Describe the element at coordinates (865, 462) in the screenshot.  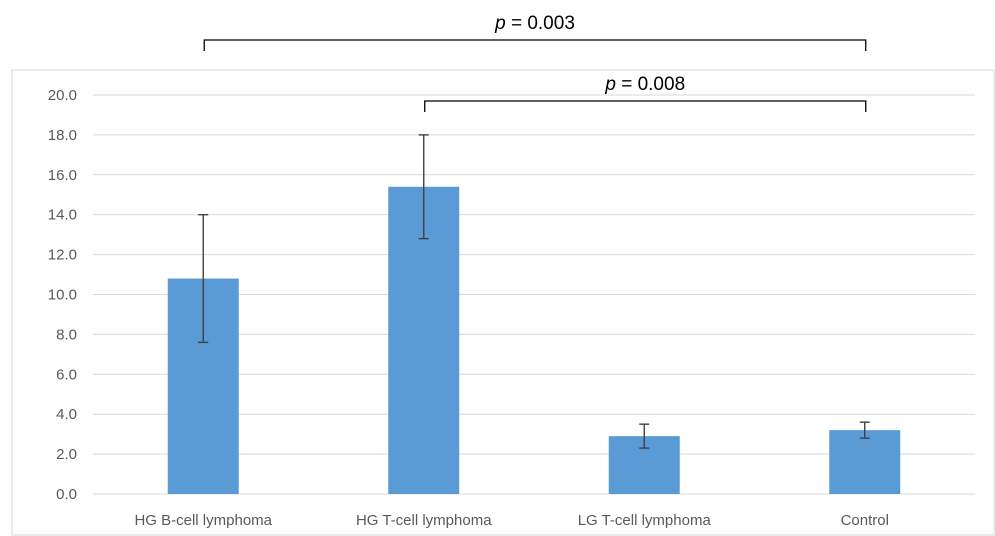
I see `bar` at that location.